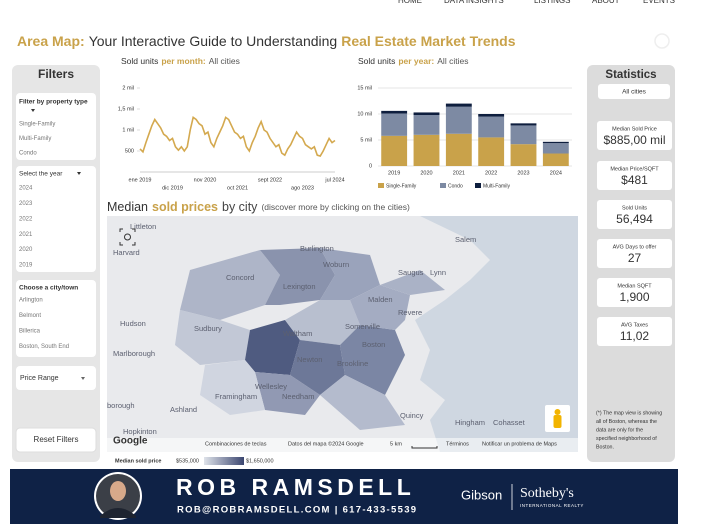 The image size is (706, 524). I want to click on place-label: Harvard, so click(126, 252).